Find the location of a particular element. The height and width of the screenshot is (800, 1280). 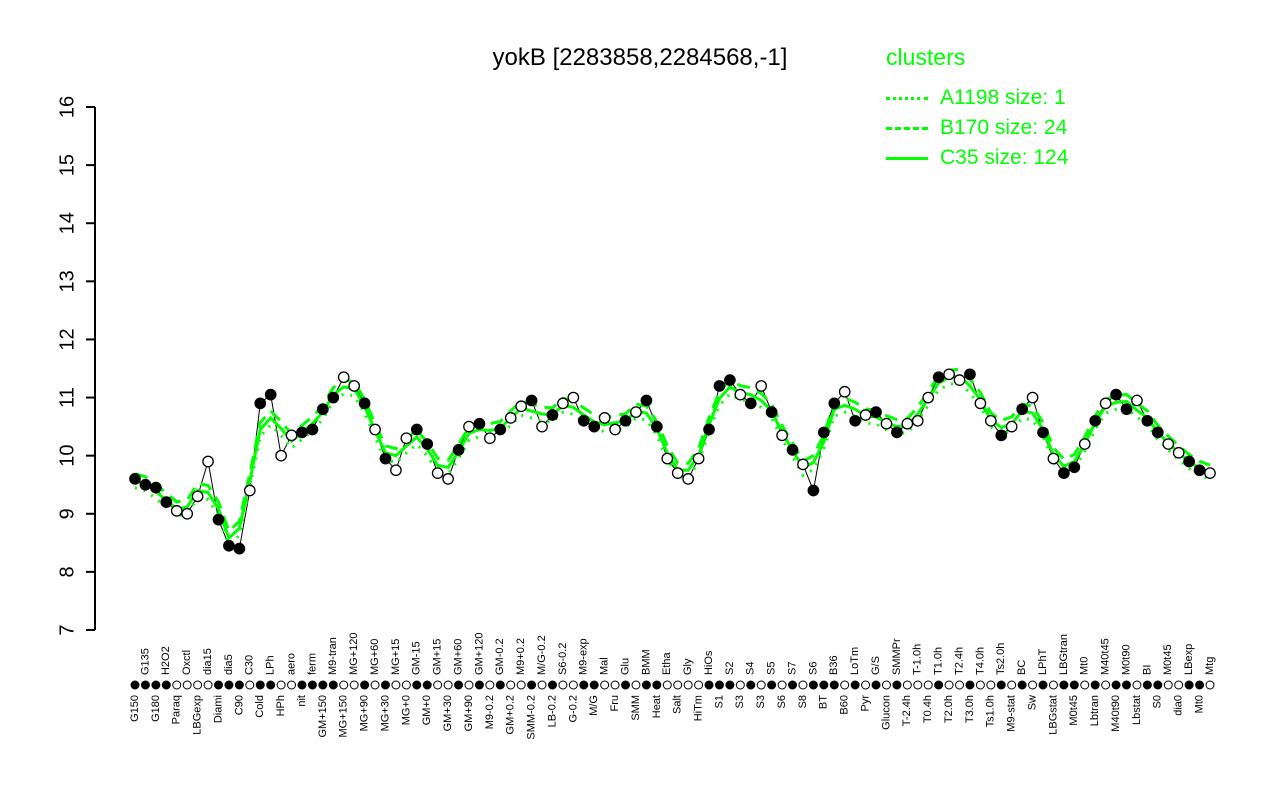

x-category-label: M9-0.2 is located at coordinates (490, 712).